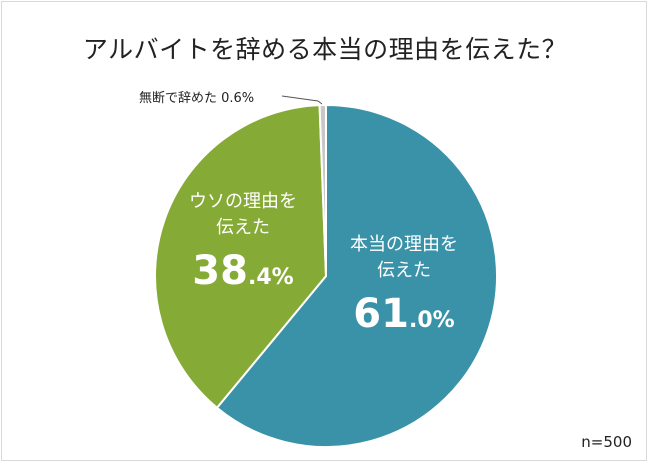 The height and width of the screenshot is (464, 650). Describe the element at coordinates (404, 270) in the screenshot. I see `slice-label-honest-line2: 伝えた` at that location.